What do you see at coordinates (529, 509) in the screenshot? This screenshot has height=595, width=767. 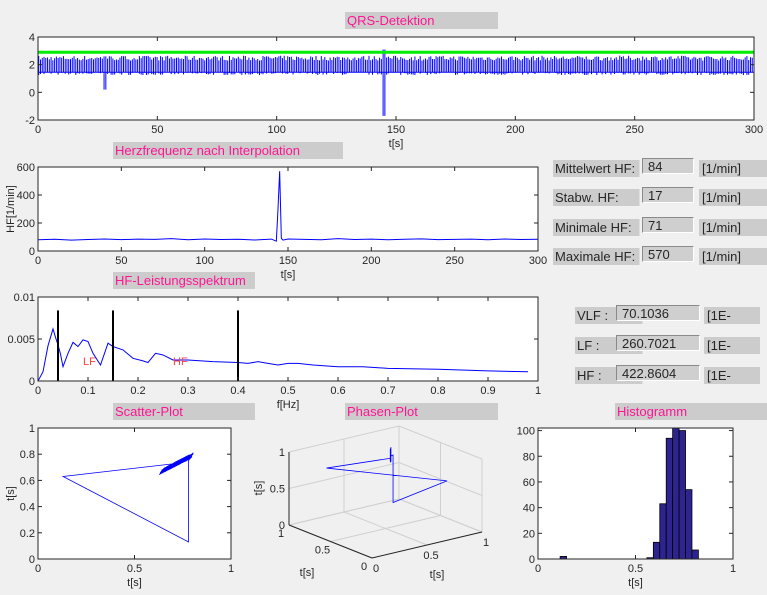 I see `y-tick-label: 40` at bounding box center [529, 509].